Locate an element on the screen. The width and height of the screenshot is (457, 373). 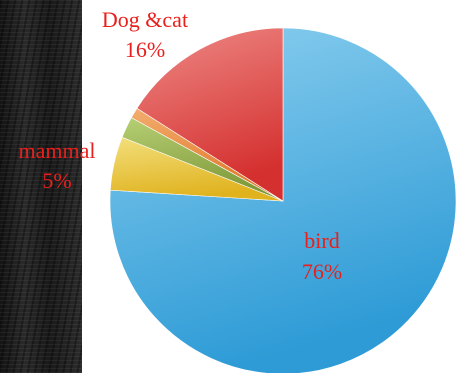
label-dog-cat-name: Dog &cat is located at coordinates (145, 19).